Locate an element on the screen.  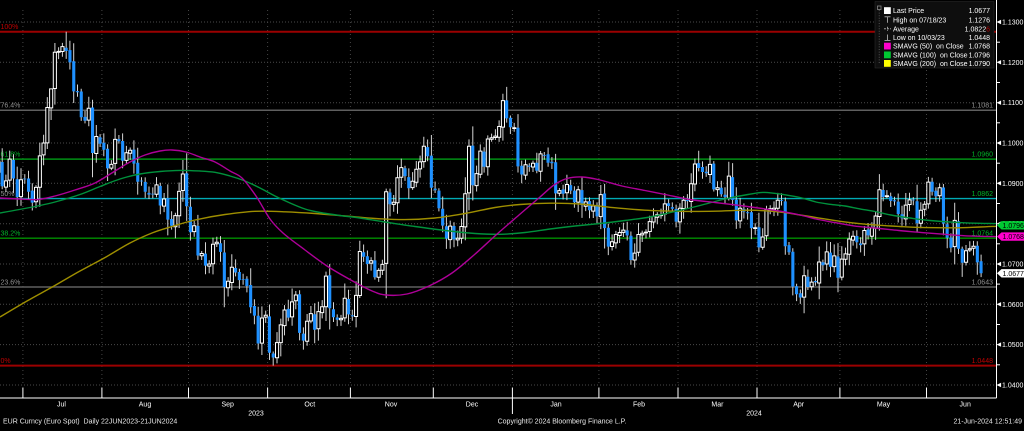
svg-text: Last Price is located at coordinates (908, 11).